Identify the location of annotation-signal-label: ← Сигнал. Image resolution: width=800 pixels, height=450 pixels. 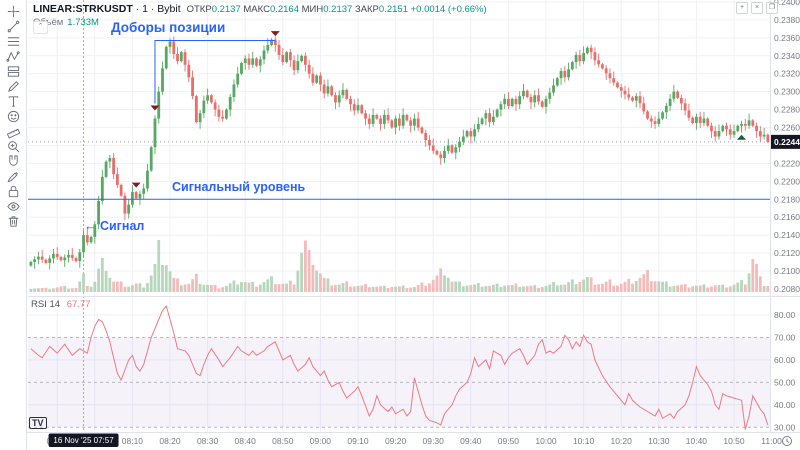
(114, 226).